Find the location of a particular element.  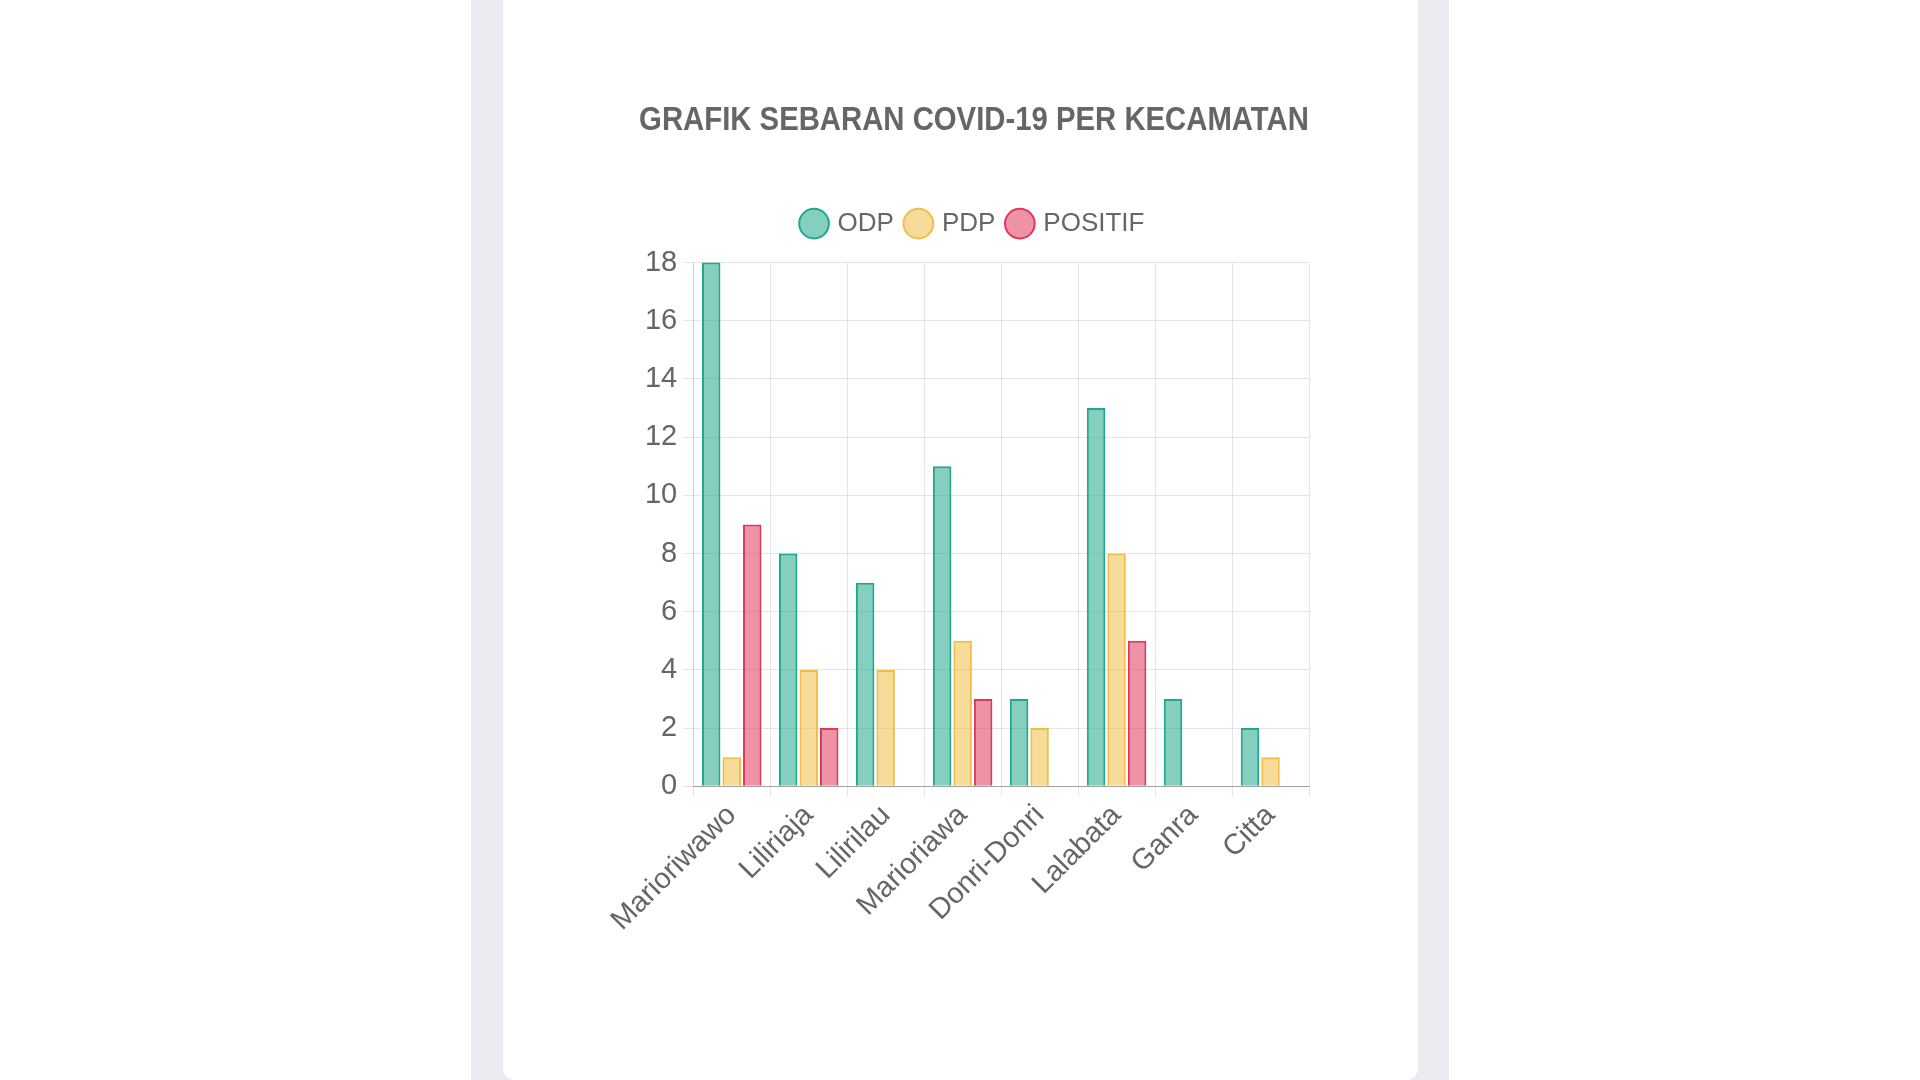

y-tick-label: 12 is located at coordinates (661, 435).